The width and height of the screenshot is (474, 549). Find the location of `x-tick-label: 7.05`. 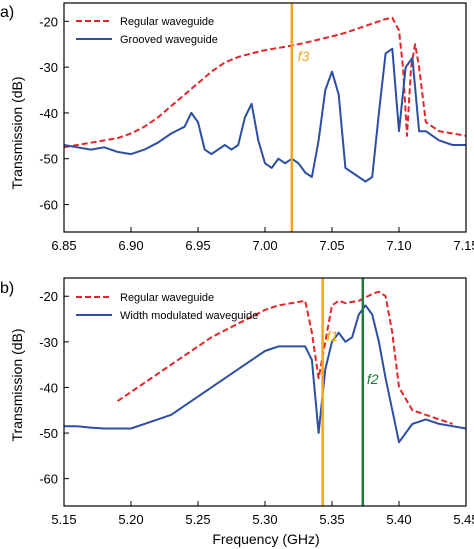

x-tick-label: 7.05 is located at coordinates (331, 245).